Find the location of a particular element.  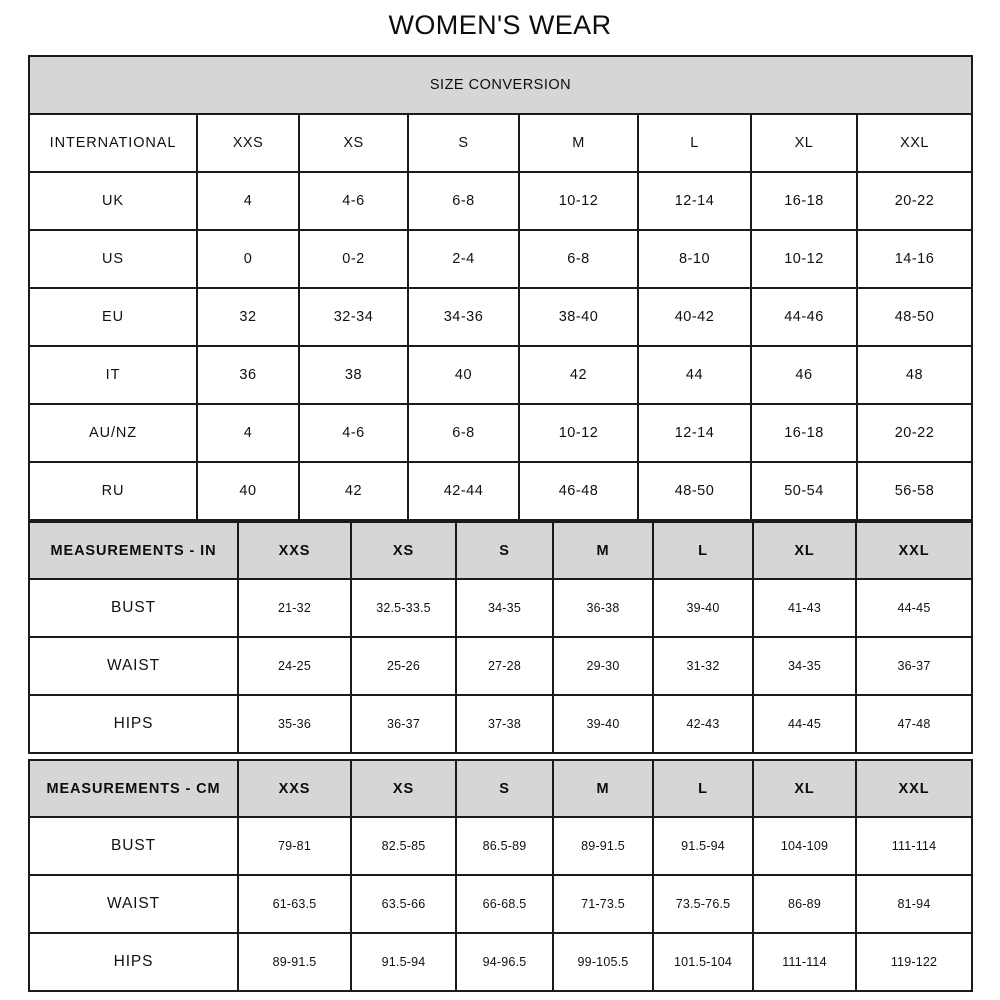

cell-uk-xxs: 4 is located at coordinates (248, 201).